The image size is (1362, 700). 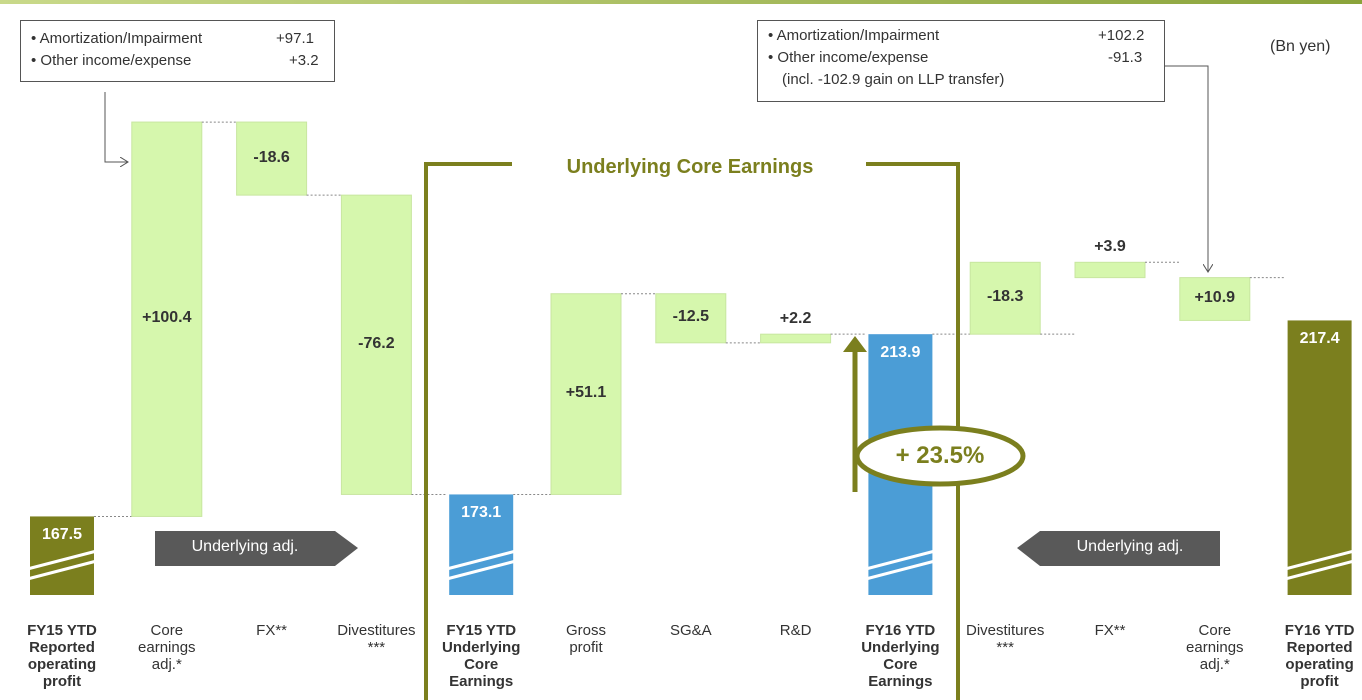 I want to click on x-tick-label: FY15 YTD Reported operating profit, so click(x=62, y=656).